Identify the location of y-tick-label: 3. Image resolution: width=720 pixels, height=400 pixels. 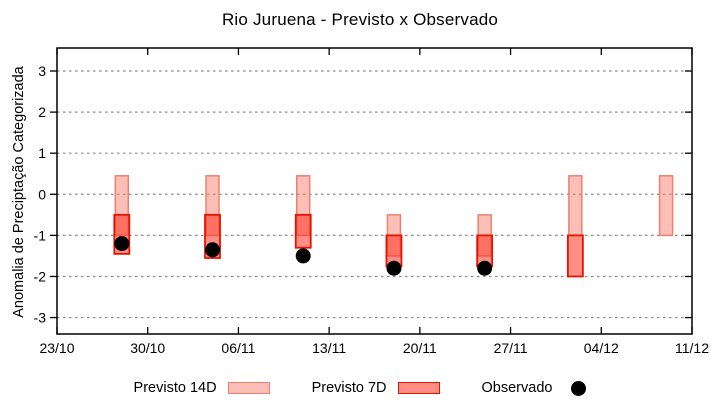
(42, 71).